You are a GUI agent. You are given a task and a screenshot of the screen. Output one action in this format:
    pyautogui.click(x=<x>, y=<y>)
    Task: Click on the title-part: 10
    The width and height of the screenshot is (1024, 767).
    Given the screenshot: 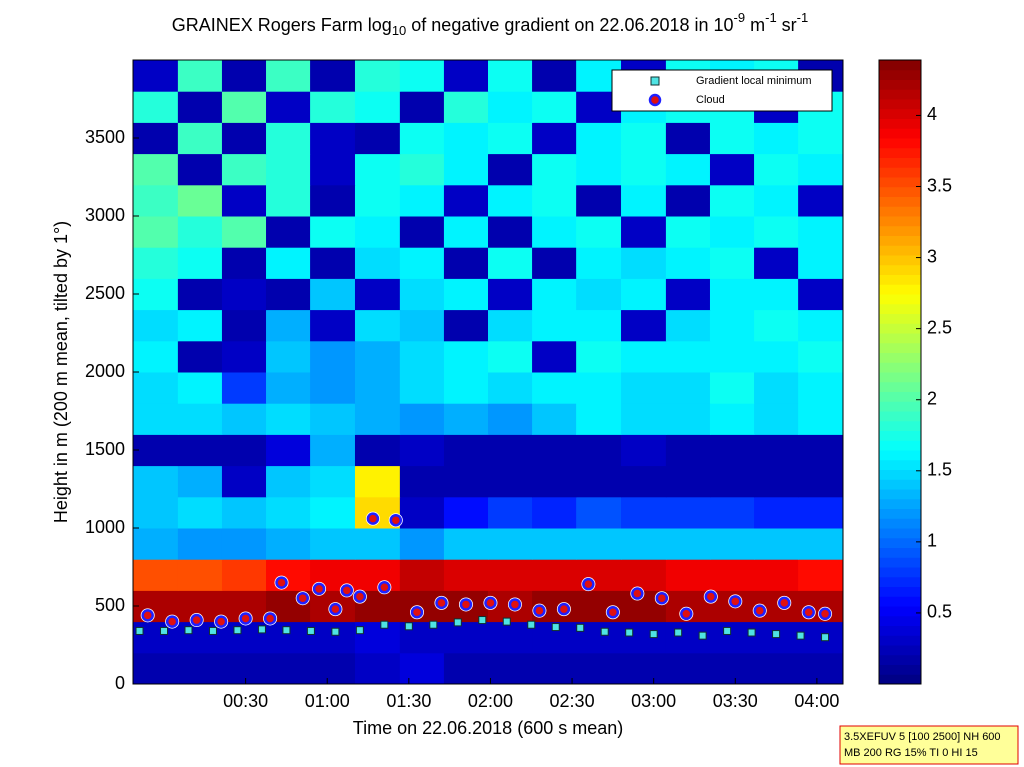 What is the action you would take?
    pyautogui.click(x=399, y=30)
    